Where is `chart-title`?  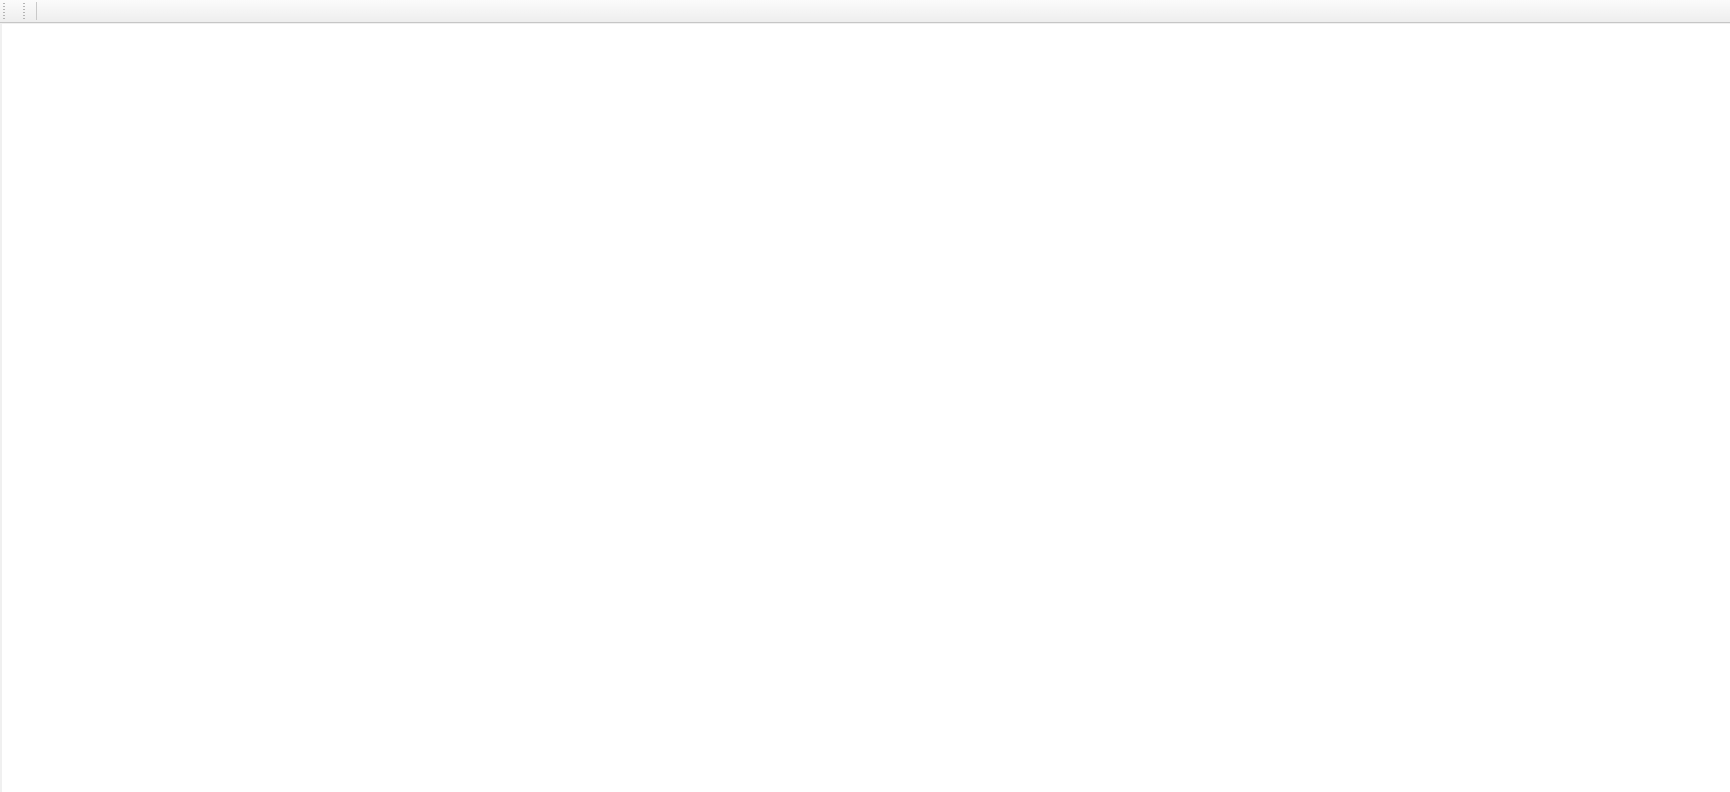
chart-title is located at coordinates (15, 35).